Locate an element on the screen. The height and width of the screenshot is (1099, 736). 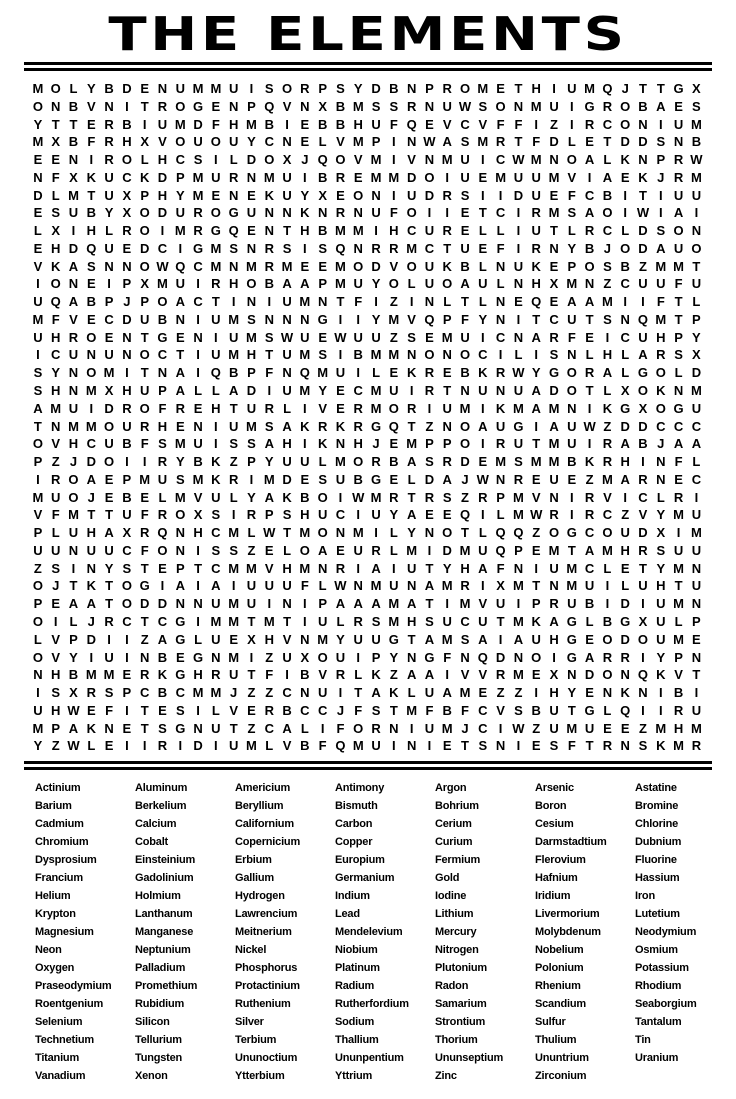
grid-letter: Z is located at coordinates (643, 266).